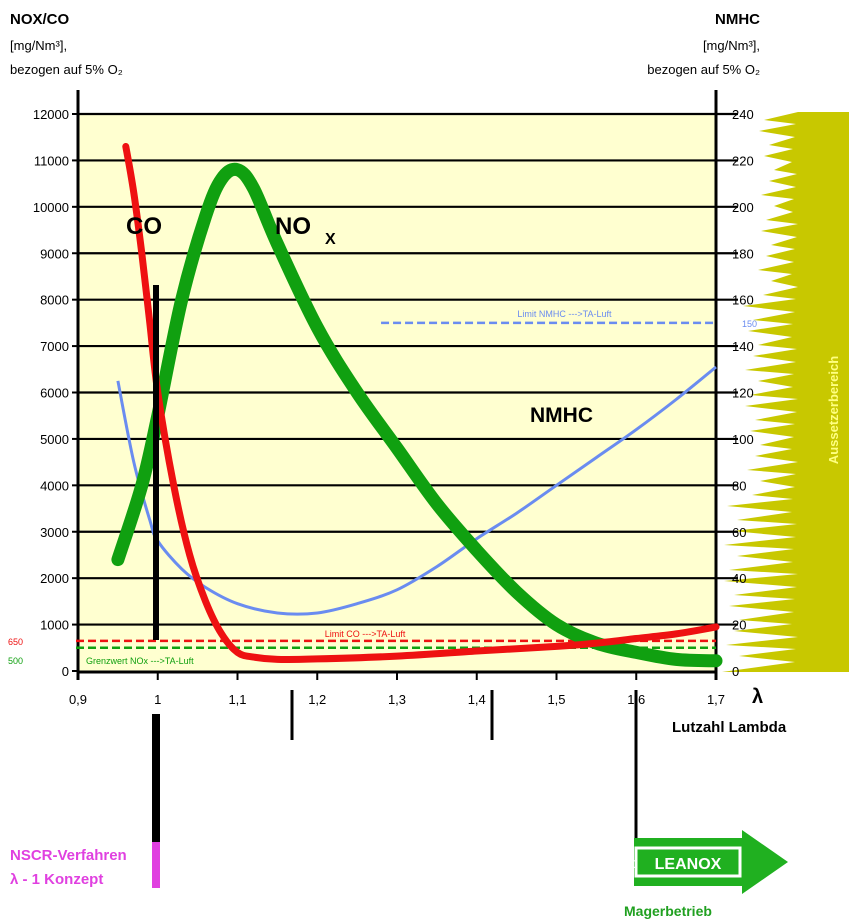 The image size is (849, 922). Describe the element at coordinates (743, 439) in the screenshot. I see `y2-tick-label: 100` at that location.